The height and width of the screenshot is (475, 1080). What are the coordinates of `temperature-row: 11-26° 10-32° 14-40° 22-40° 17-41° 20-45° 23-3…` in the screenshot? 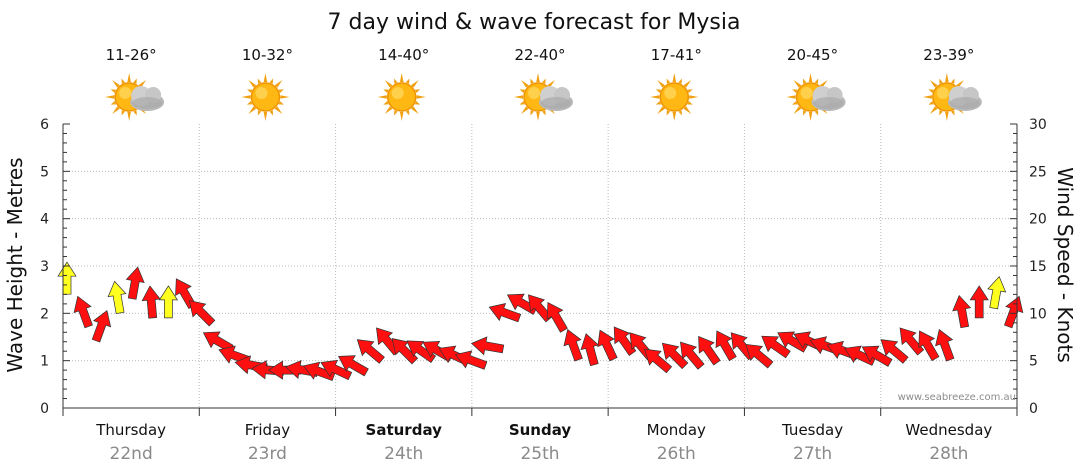 It's located at (540, 55).